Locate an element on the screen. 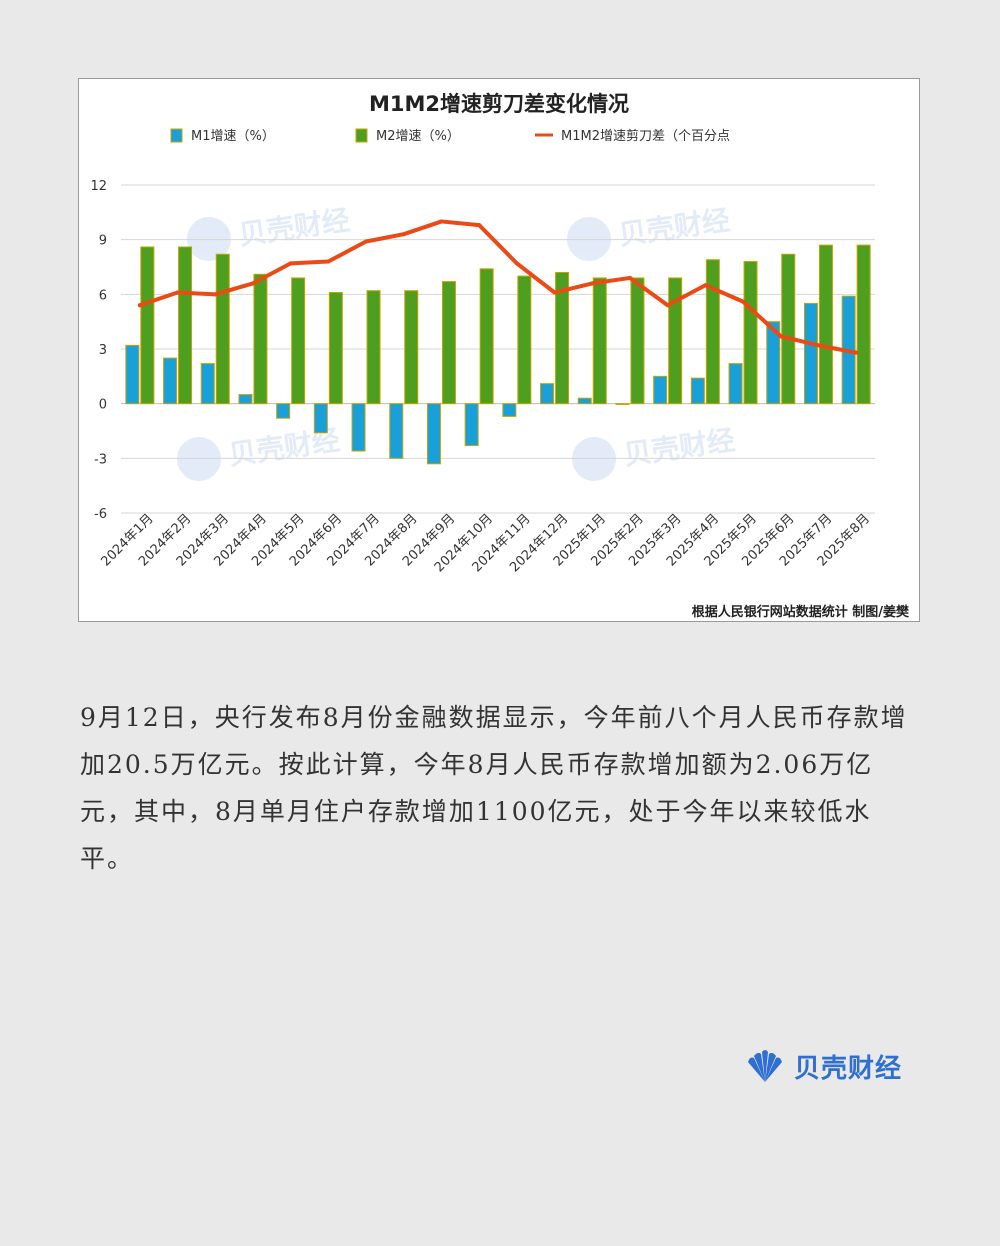 This screenshot has width=1000, height=1246. y-tick-label: -6 is located at coordinates (100, 514).